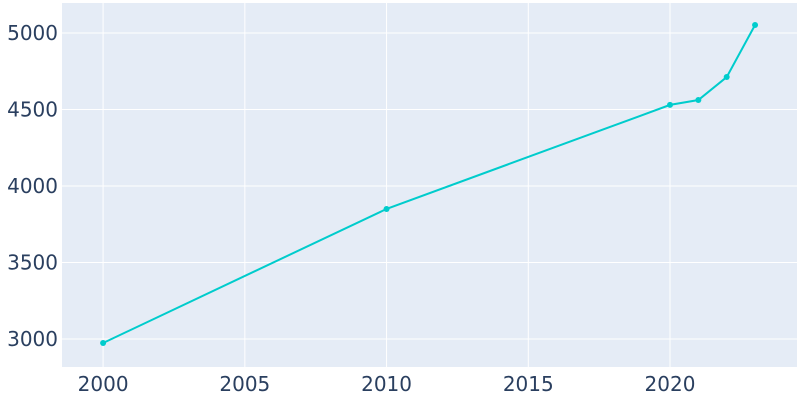 The height and width of the screenshot is (400, 800). I want to click on x-tick-label: 2010, so click(386, 384).